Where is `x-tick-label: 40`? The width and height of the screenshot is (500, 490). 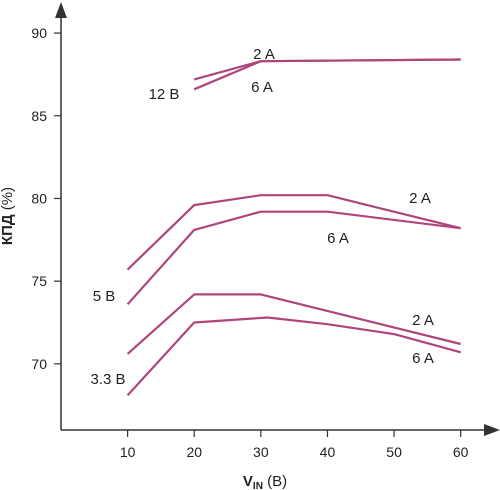
x-tick-label: 40 is located at coordinates (328, 452).